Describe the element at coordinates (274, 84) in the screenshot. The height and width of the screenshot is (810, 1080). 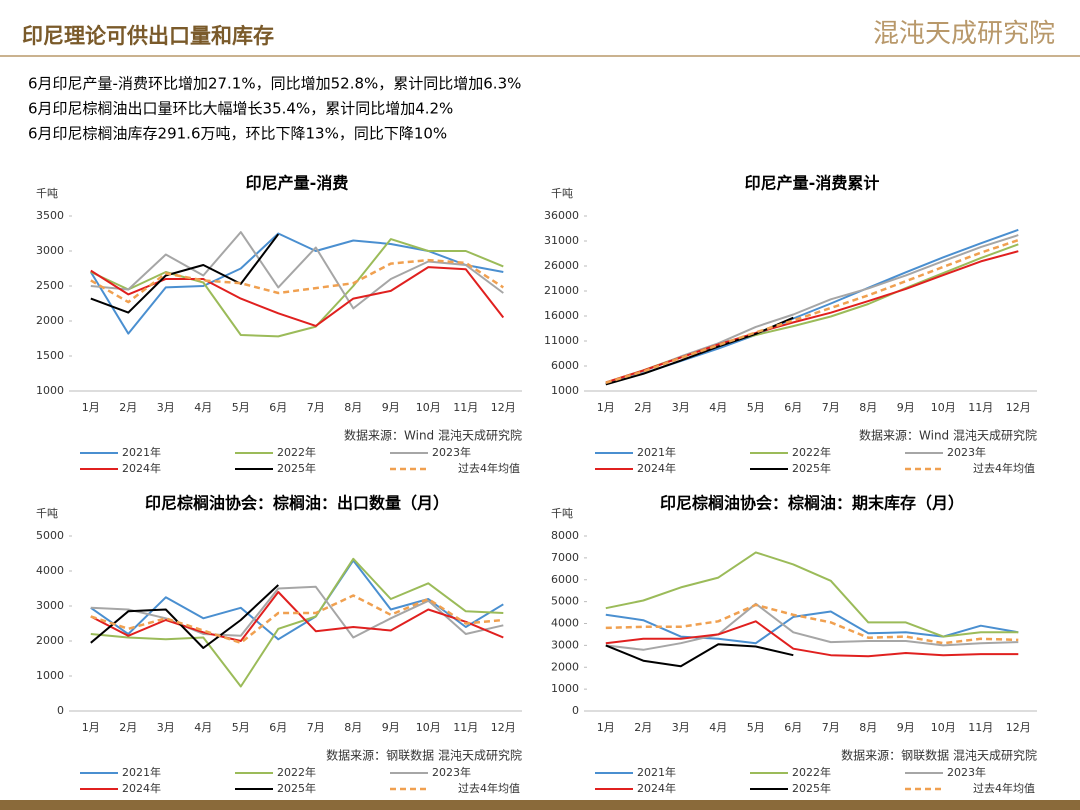
I see `bullet: 6月印尼产量-消费环比增加27.1%，同比增加52.8%，累计同比增加6.3%` at that location.